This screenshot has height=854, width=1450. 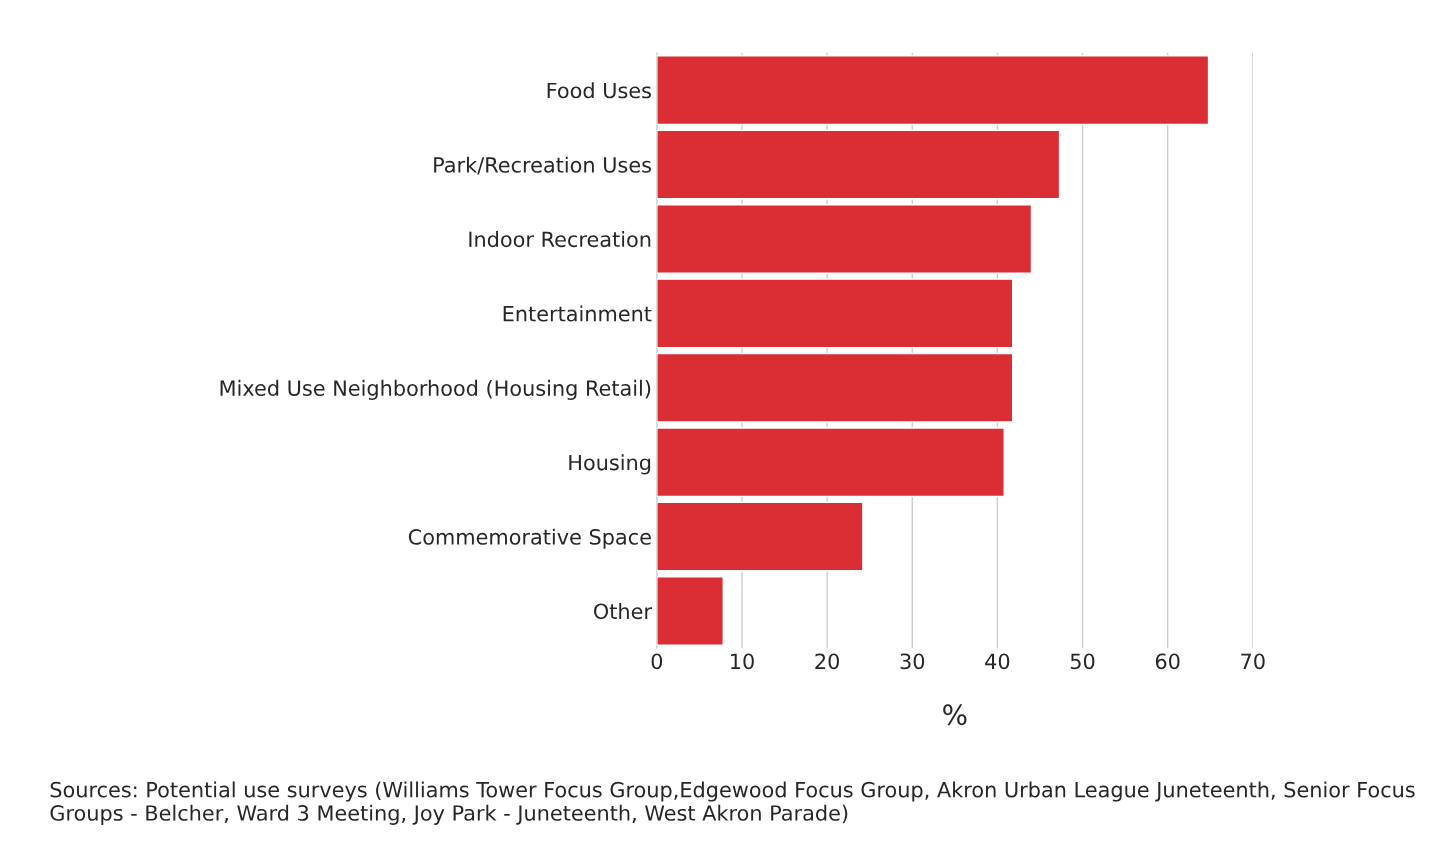 I want to click on x-tick-label: 20, so click(x=827, y=661).